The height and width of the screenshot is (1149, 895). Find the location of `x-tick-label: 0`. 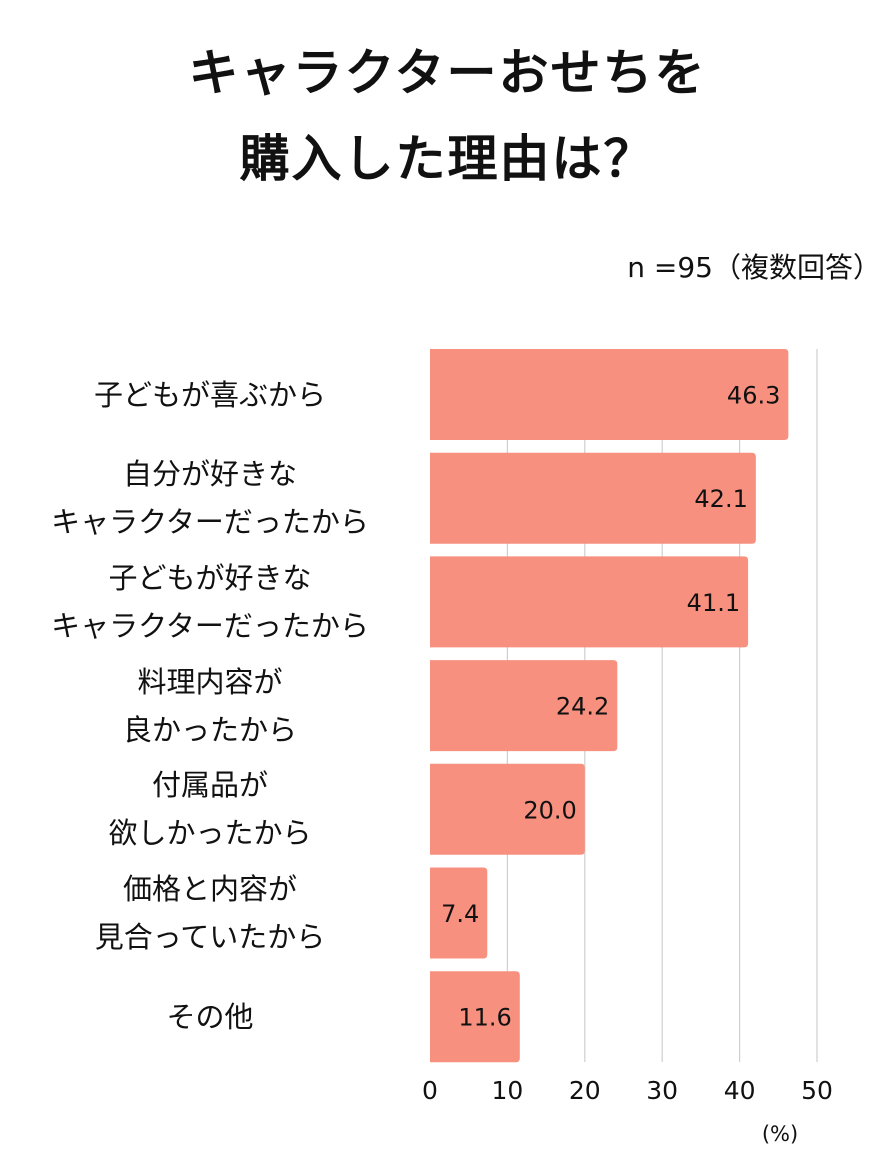

x-tick-label: 0 is located at coordinates (430, 1090).